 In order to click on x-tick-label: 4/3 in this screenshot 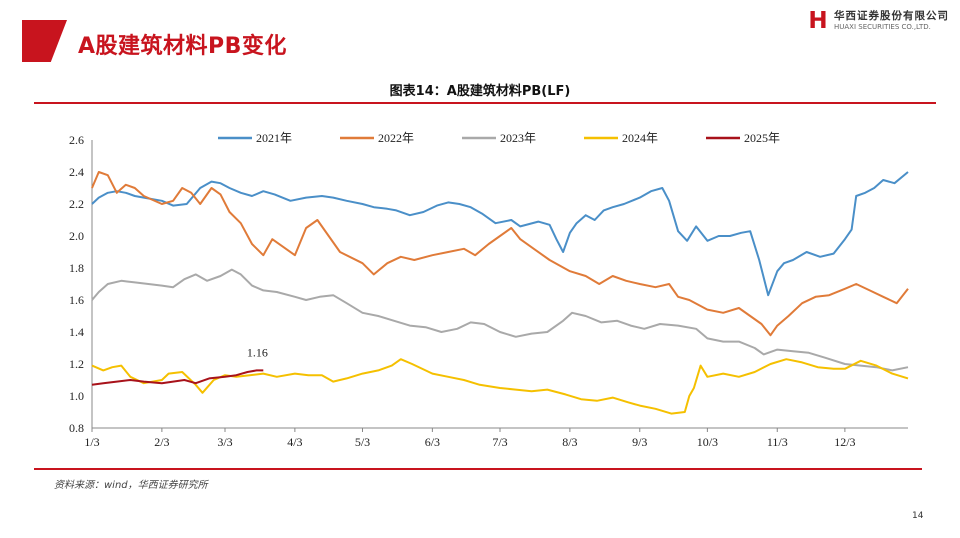, I will do `click(294, 442)`.